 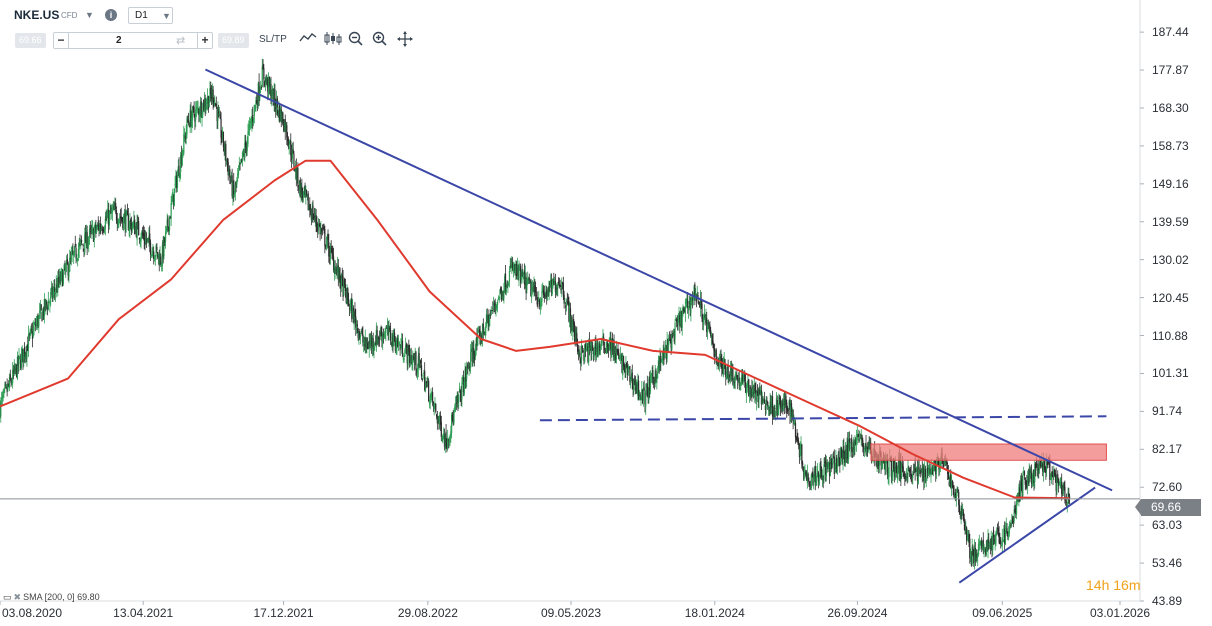 What do you see at coordinates (273, 39) in the screenshot?
I see `sltp-button: SL/TP` at bounding box center [273, 39].